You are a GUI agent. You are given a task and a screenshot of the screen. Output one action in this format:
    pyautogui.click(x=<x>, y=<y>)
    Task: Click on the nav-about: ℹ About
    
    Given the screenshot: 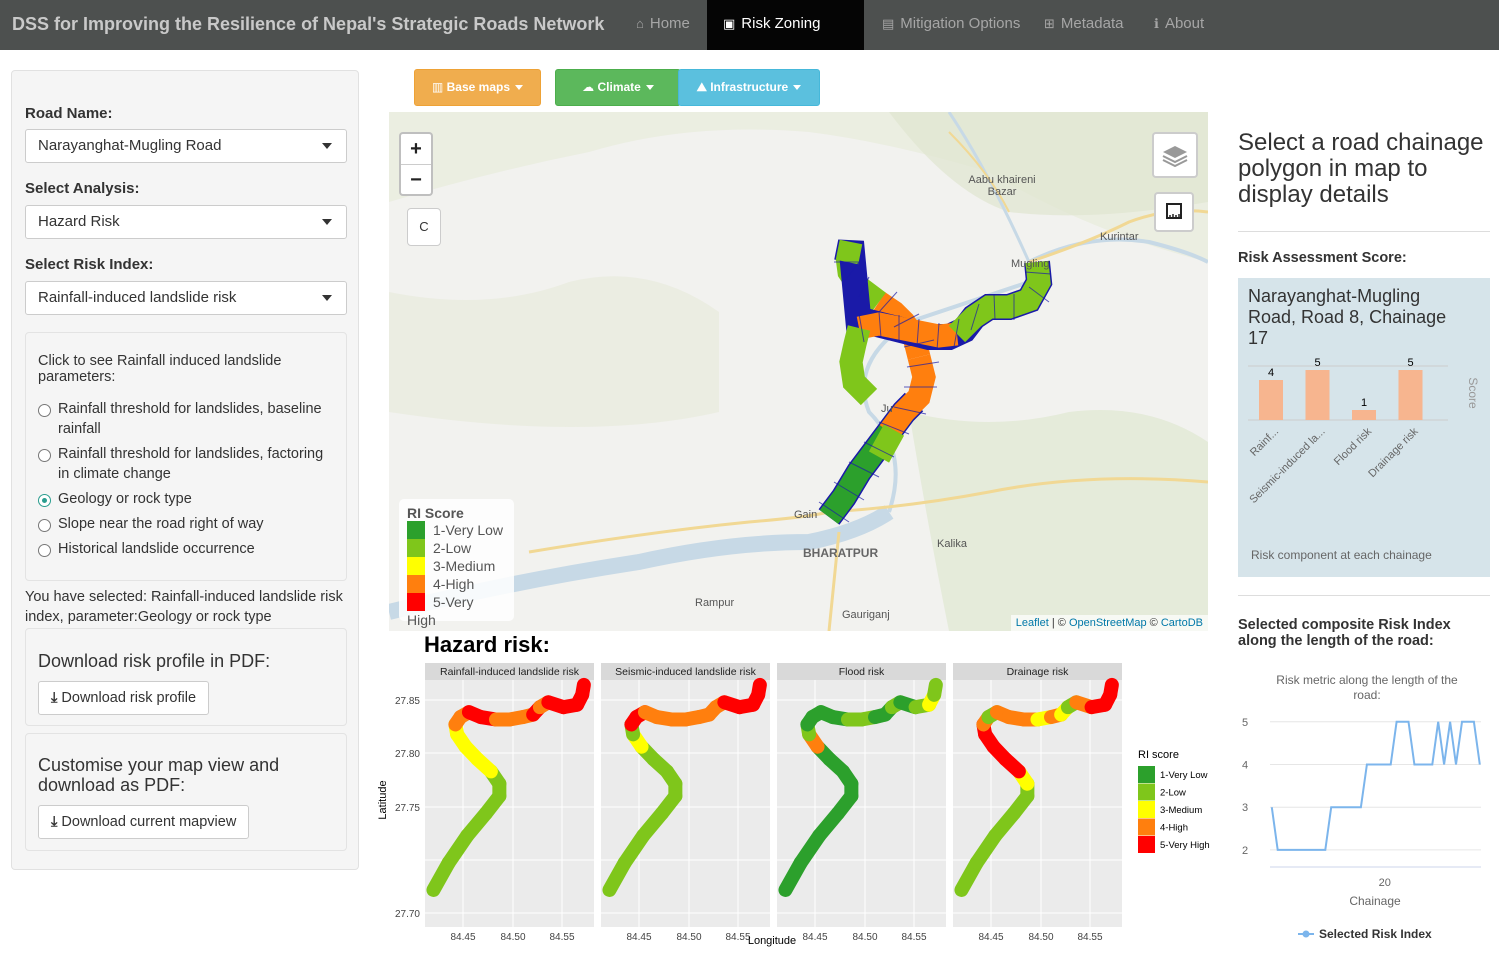 What is the action you would take?
    pyautogui.click(x=1179, y=25)
    